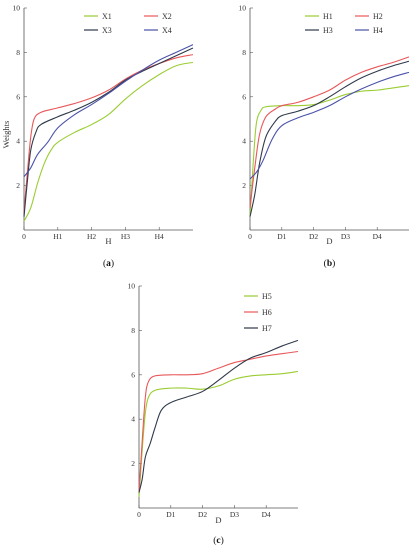  I want to click on panel-c-x-tick-label: 0, so click(139, 514).